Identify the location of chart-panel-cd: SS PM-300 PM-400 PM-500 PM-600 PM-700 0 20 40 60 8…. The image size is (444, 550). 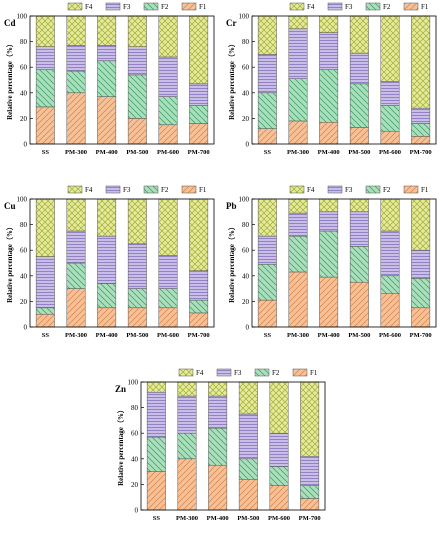
(109, 79).